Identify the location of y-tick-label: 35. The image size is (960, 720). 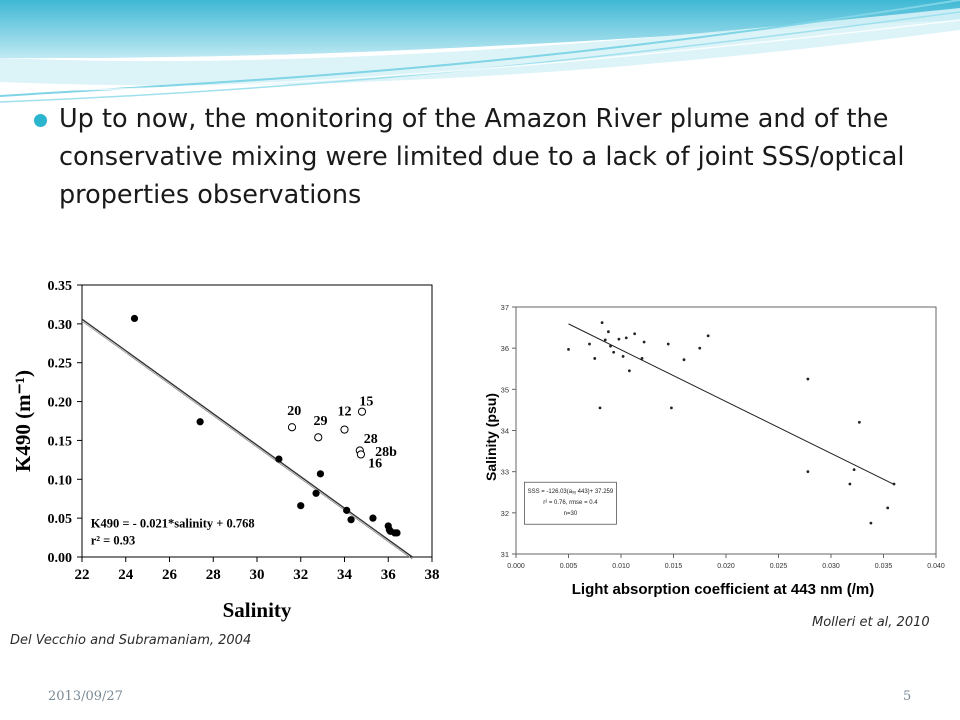
(505, 389).